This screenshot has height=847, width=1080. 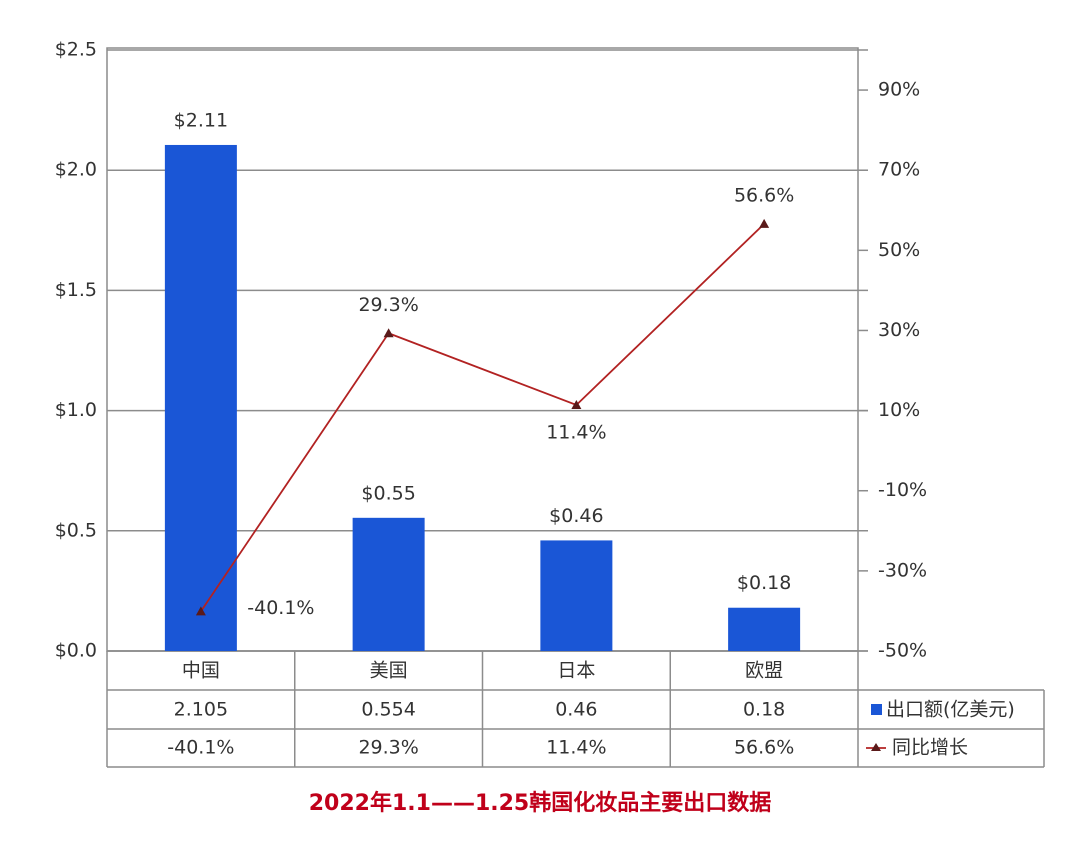 I want to click on y2-tick-label: 30%, so click(x=899, y=330).